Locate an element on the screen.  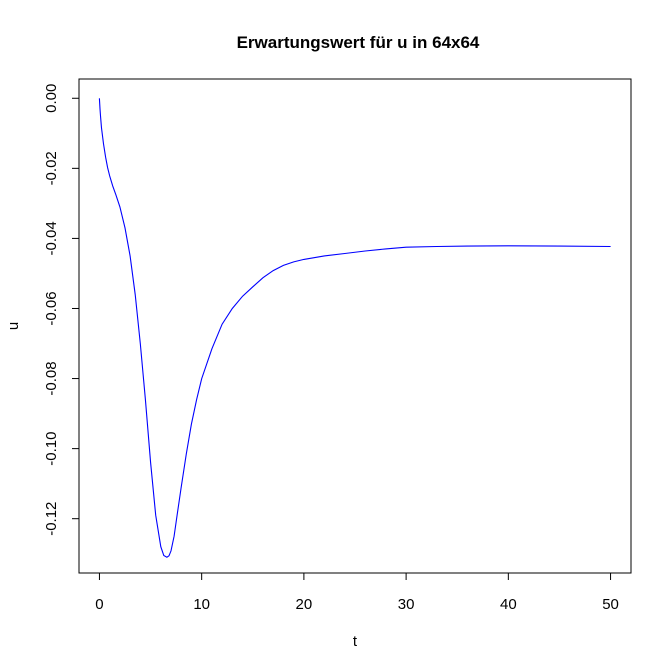
x-tick-label: 40 is located at coordinates (508, 604).